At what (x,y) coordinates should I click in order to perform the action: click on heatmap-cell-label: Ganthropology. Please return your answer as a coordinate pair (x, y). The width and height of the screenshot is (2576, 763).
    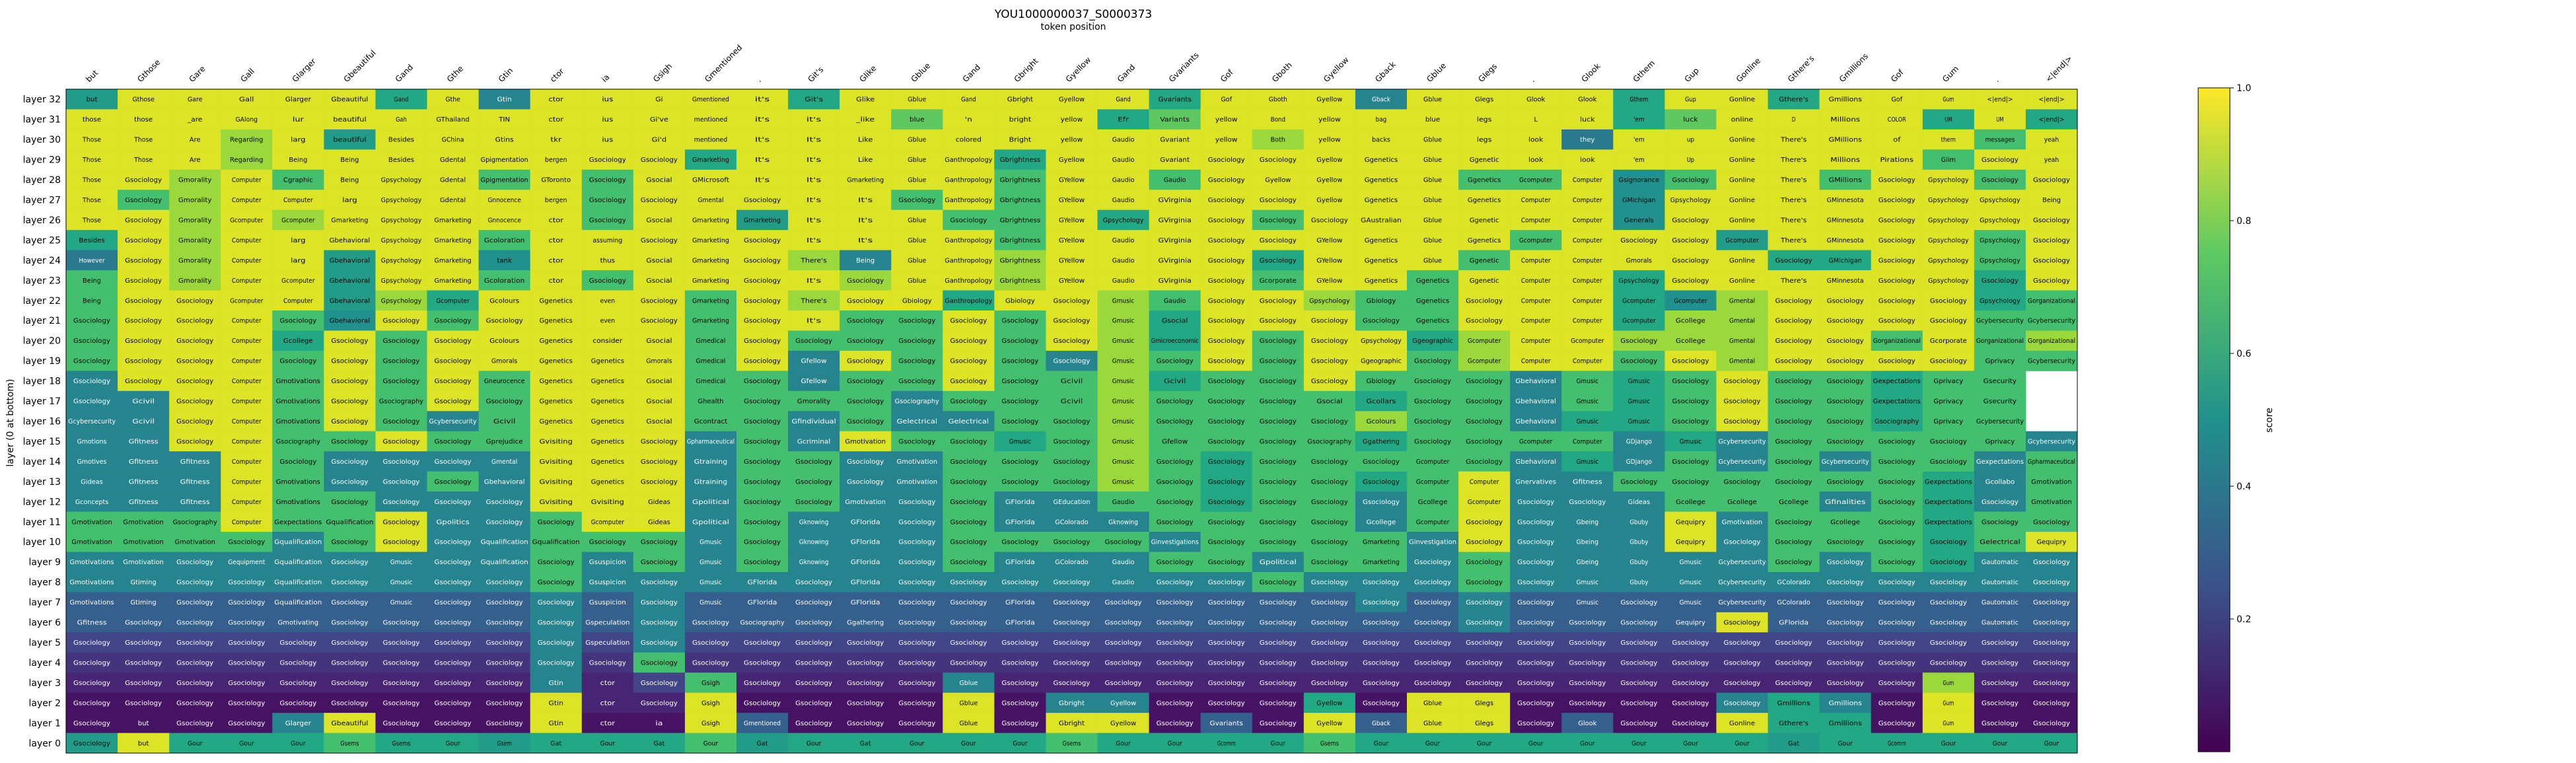
    Looking at the image, I should click on (969, 260).